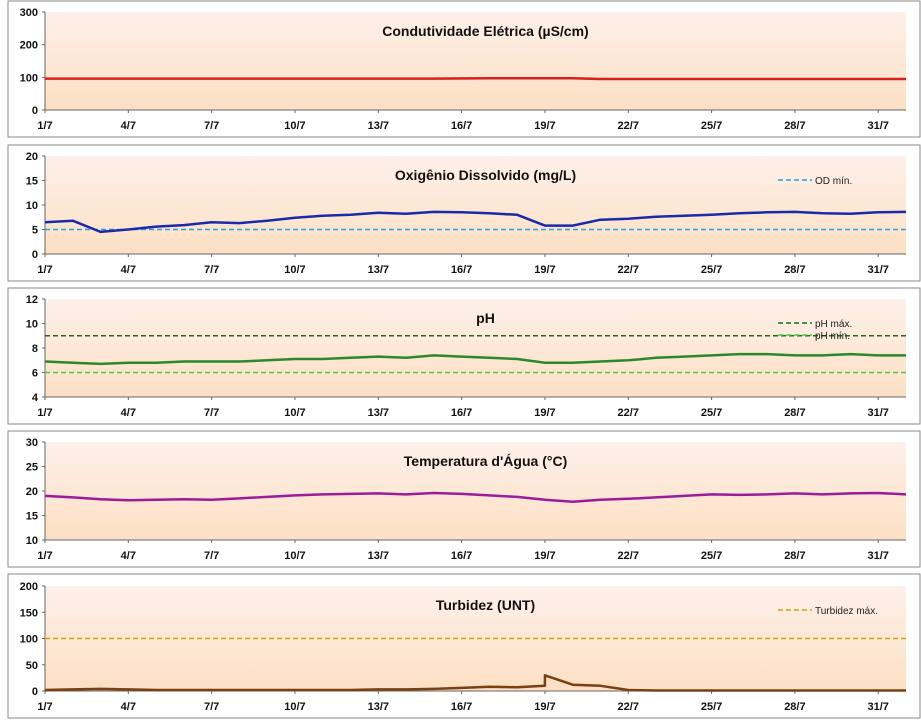  Describe the element at coordinates (29, 613) in the screenshot. I see `y-tick-label: 150` at that location.